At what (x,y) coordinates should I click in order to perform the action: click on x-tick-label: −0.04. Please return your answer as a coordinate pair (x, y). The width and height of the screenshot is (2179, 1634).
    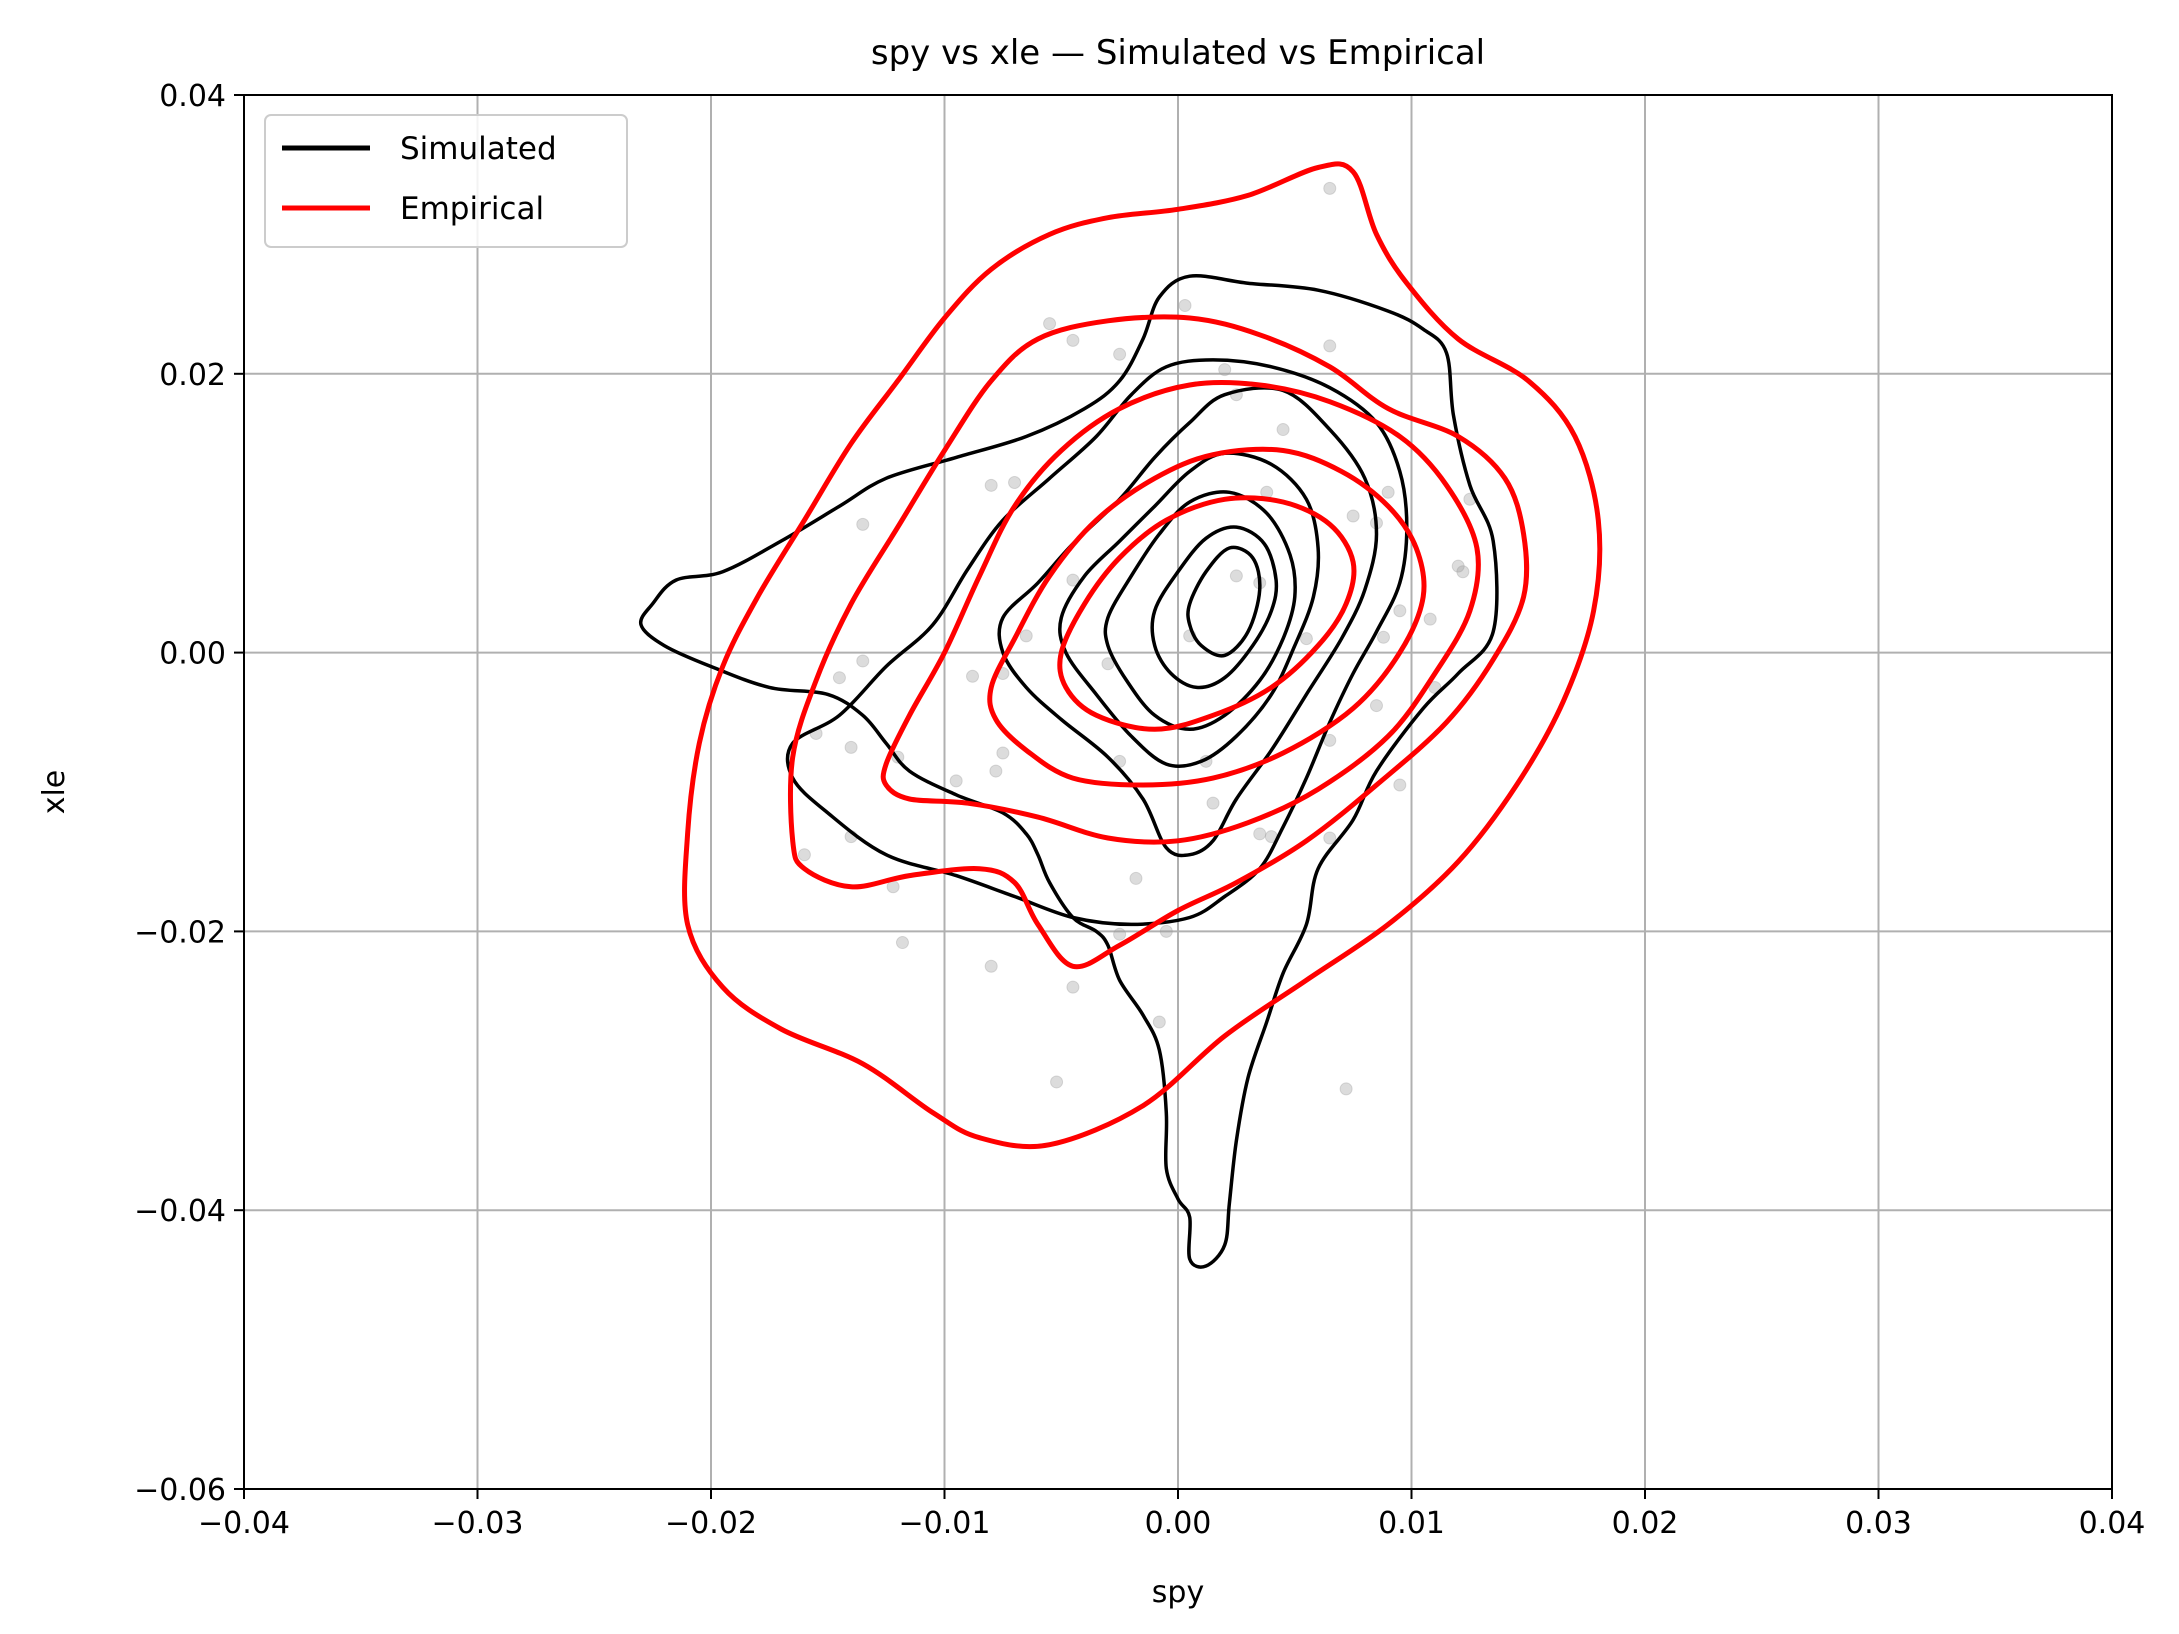
    Looking at the image, I should click on (244, 1523).